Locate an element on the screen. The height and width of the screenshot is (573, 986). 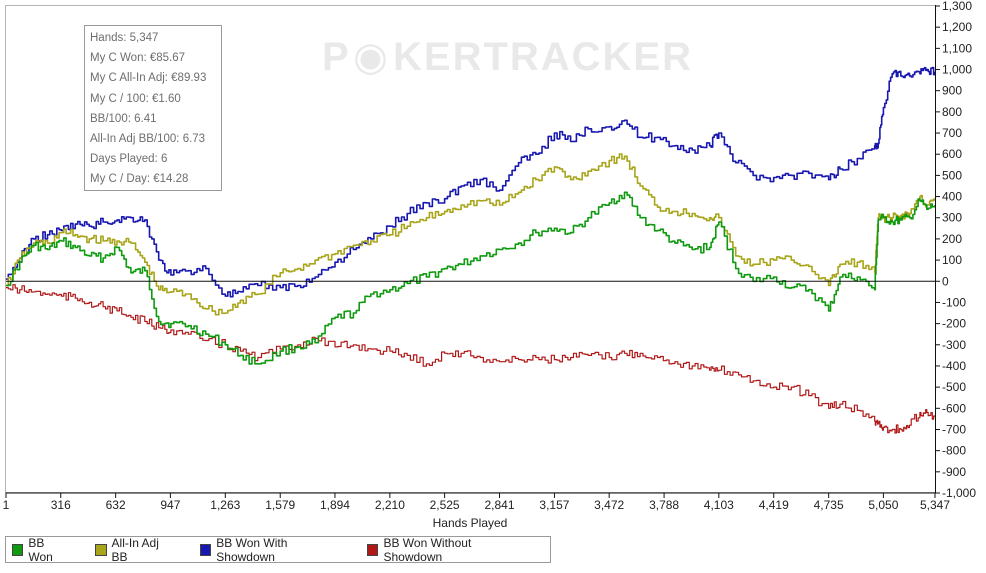
y-tick-label: 1,100 is located at coordinates (957, 48).